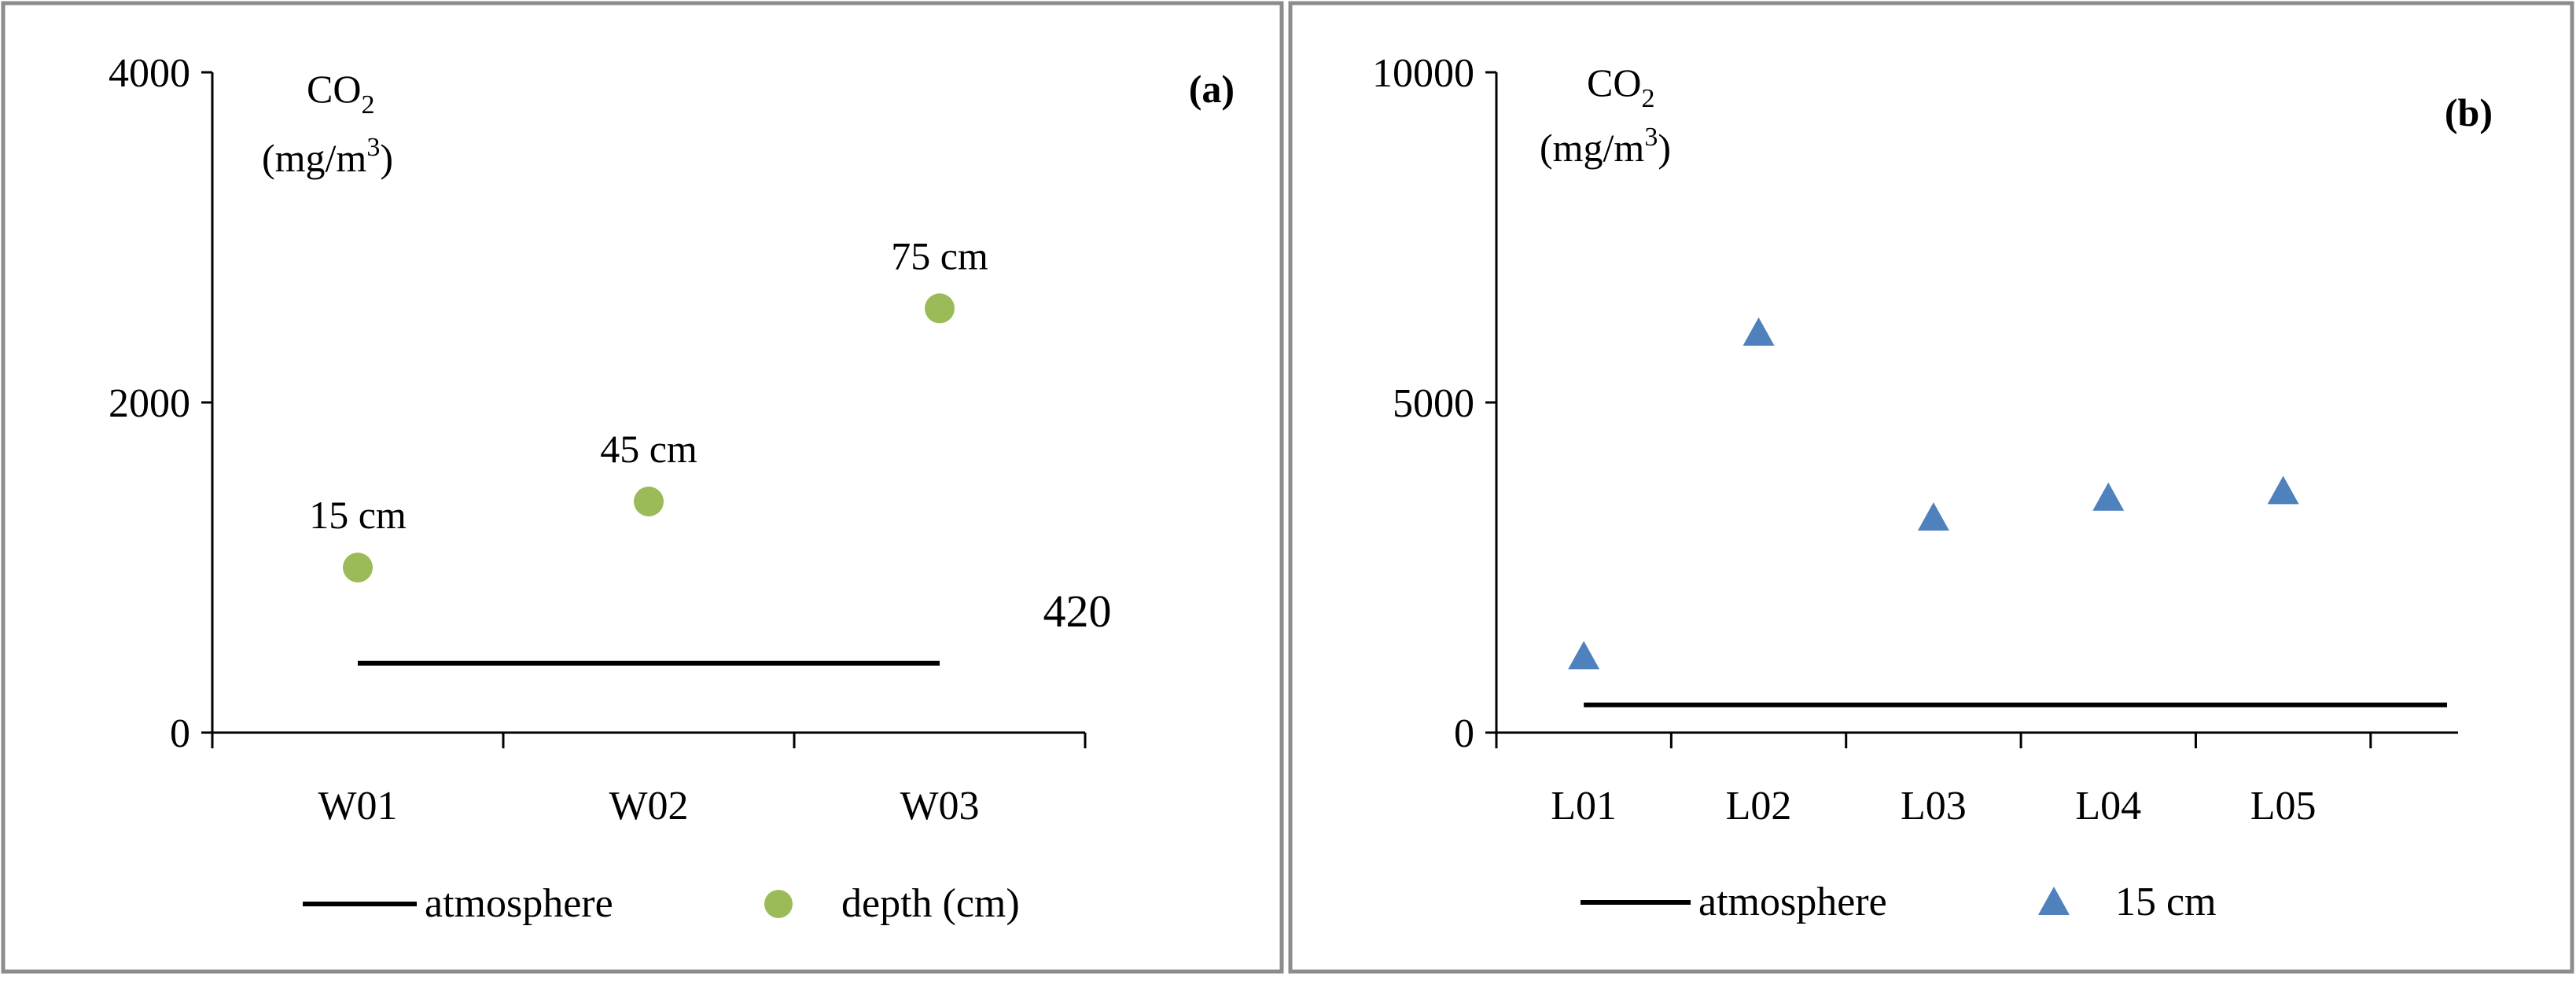 The image size is (2576, 981). What do you see at coordinates (939, 255) in the screenshot?
I see `data-label: 75 cm` at bounding box center [939, 255].